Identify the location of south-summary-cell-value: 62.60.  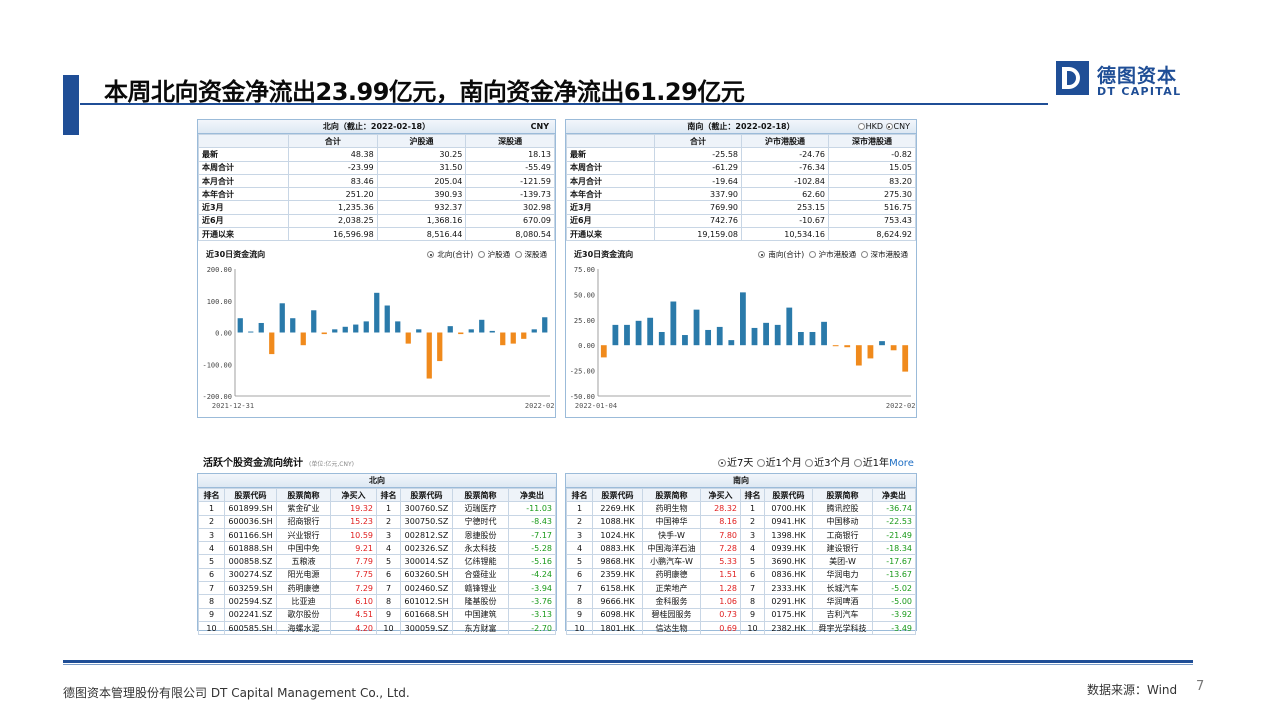
(785, 194).